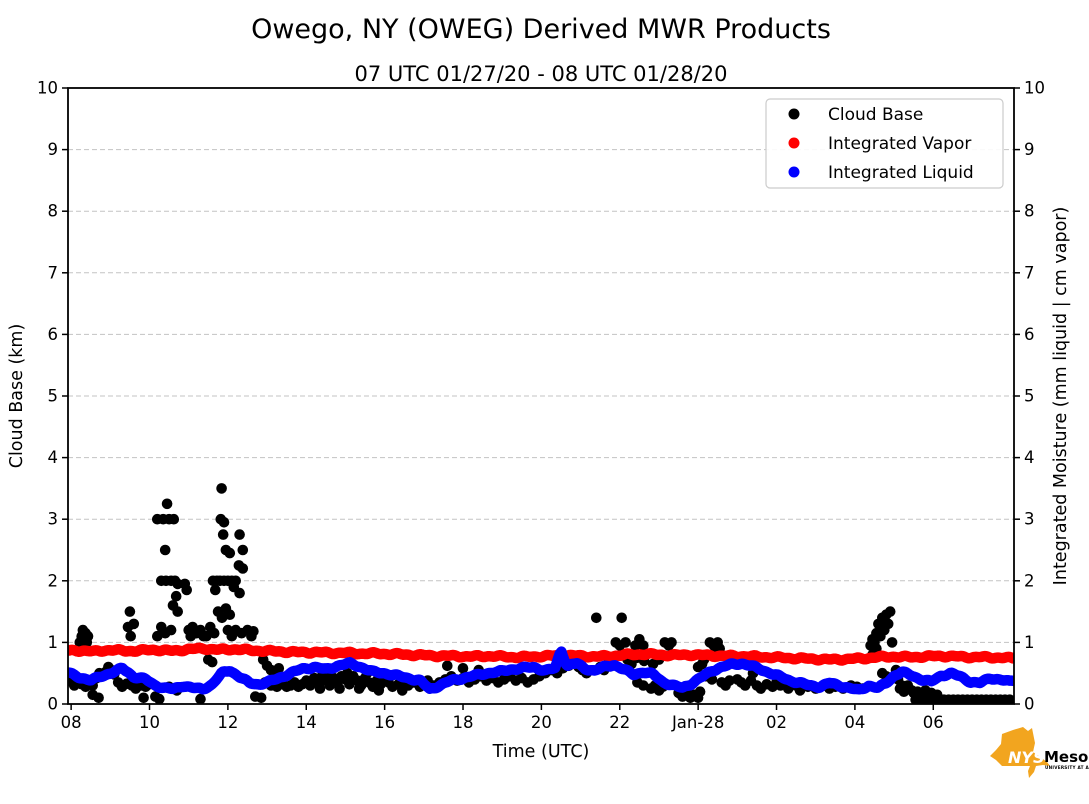  What do you see at coordinates (1029, 642) in the screenshot?
I see `y-tick-label-right: 1` at bounding box center [1029, 642].